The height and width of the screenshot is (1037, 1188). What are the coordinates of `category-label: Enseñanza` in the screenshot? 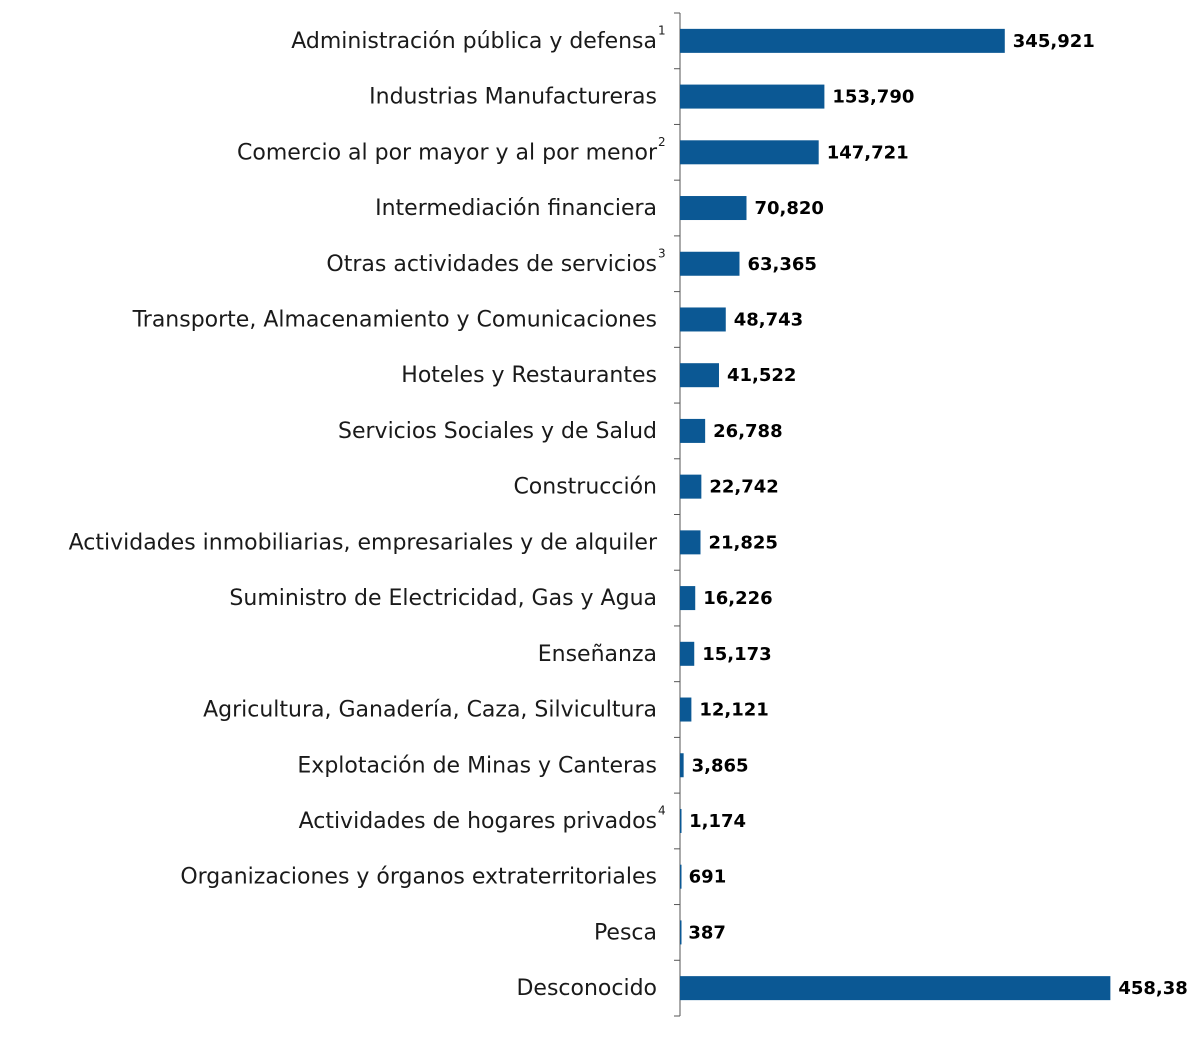 It's located at (597, 654).